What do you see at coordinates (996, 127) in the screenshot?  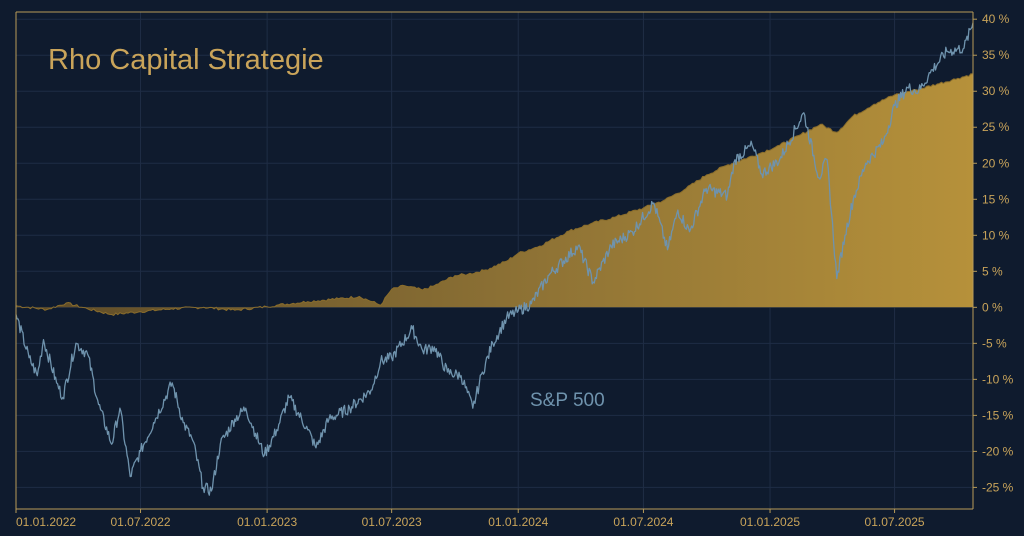 I see `y-tick-label-3: 25 %` at bounding box center [996, 127].